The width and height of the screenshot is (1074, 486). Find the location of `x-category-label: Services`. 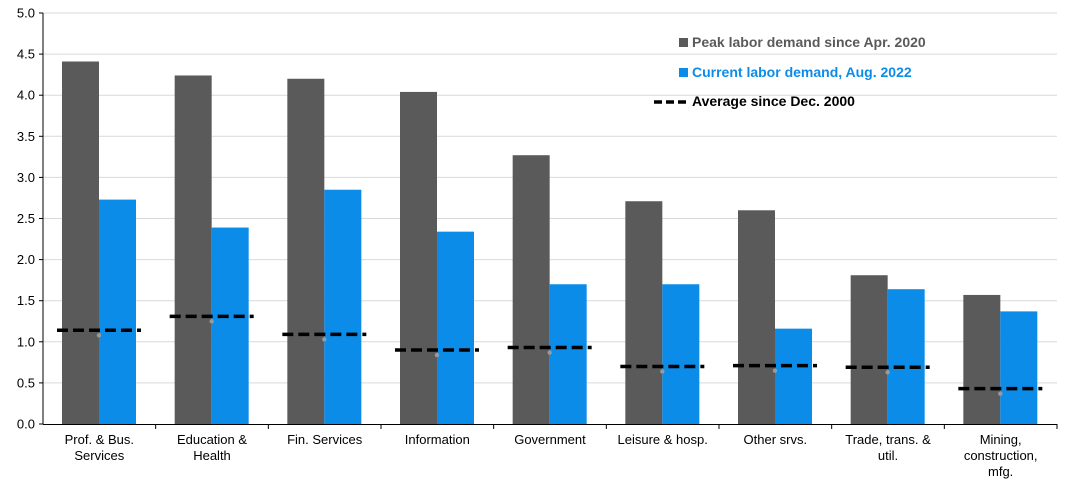

x-category-label: Services is located at coordinates (99, 455).